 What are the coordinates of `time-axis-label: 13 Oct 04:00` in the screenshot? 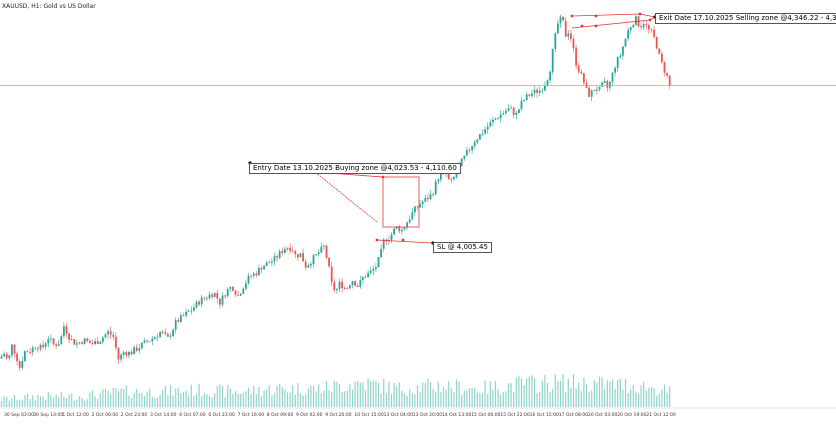 It's located at (398, 415).